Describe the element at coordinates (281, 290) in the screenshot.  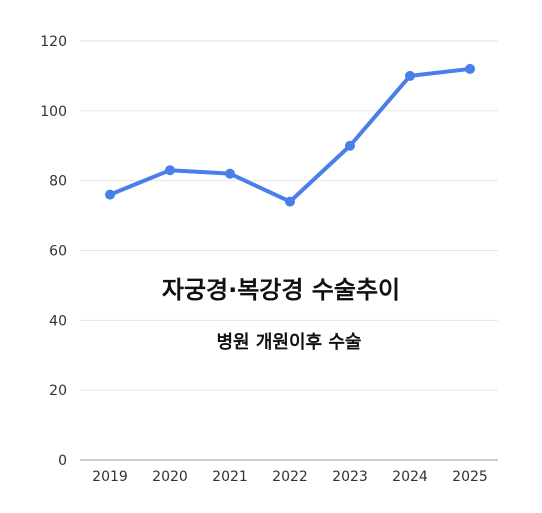
I see `chart-title: 자궁경·복강경 수술추이` at that location.